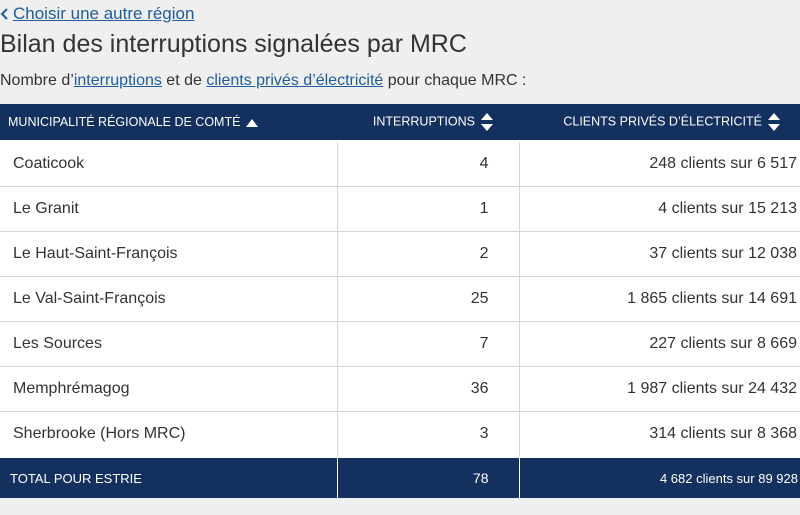 The width and height of the screenshot is (800, 515). I want to click on column-header-interruptions: Interruptions, so click(428, 123).